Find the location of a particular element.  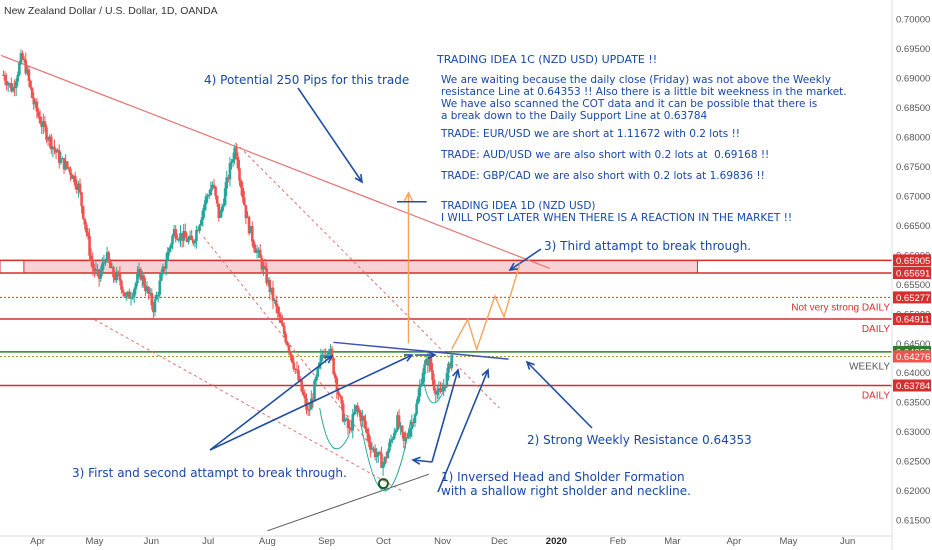

level-label-0.64911: DAILY is located at coordinates (876, 329).